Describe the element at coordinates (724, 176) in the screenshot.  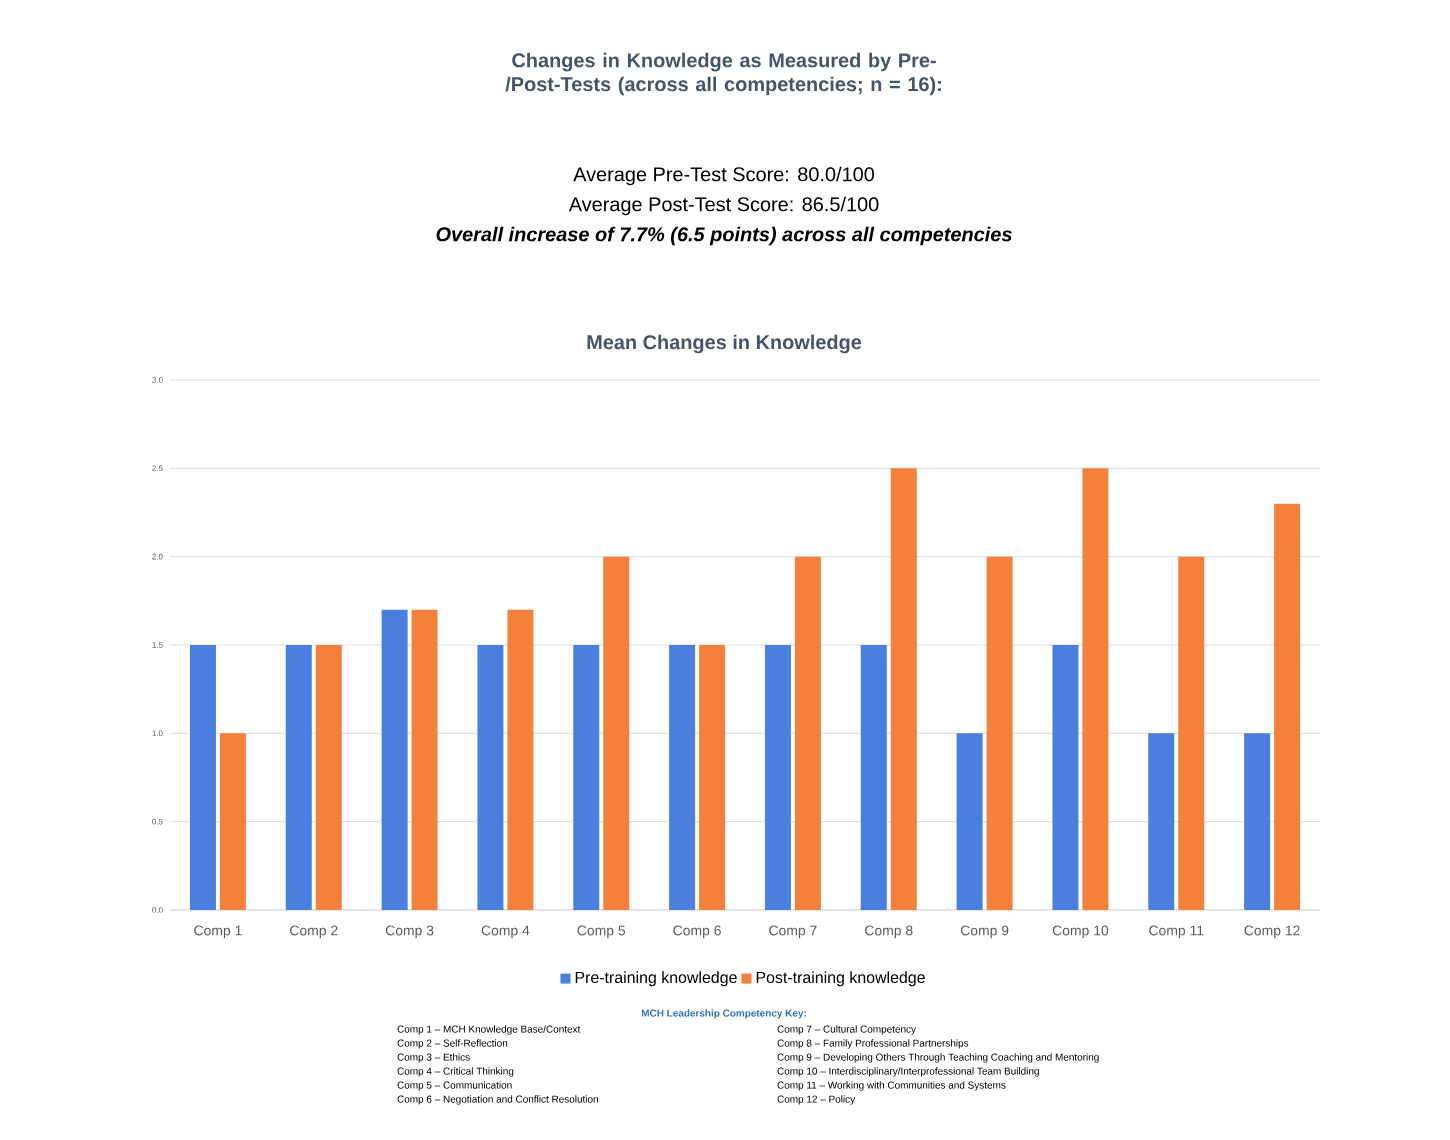
I see `text: Average Pre-Test Score: 80.0/100` at that location.